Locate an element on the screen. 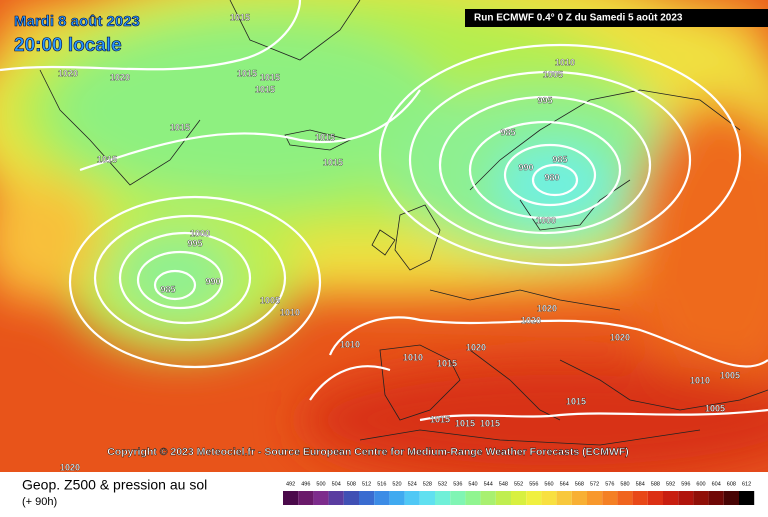 The image size is (768, 517). date: Mardi 8 août 2023 is located at coordinates (77, 21).